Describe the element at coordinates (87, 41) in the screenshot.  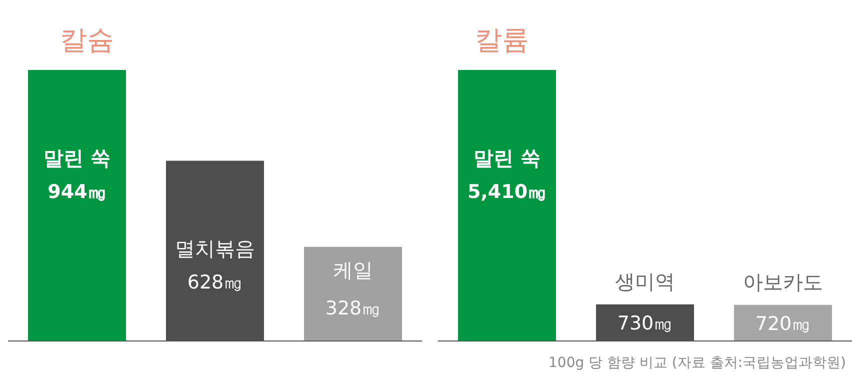
I see `chart-title: 칼슘` at that location.